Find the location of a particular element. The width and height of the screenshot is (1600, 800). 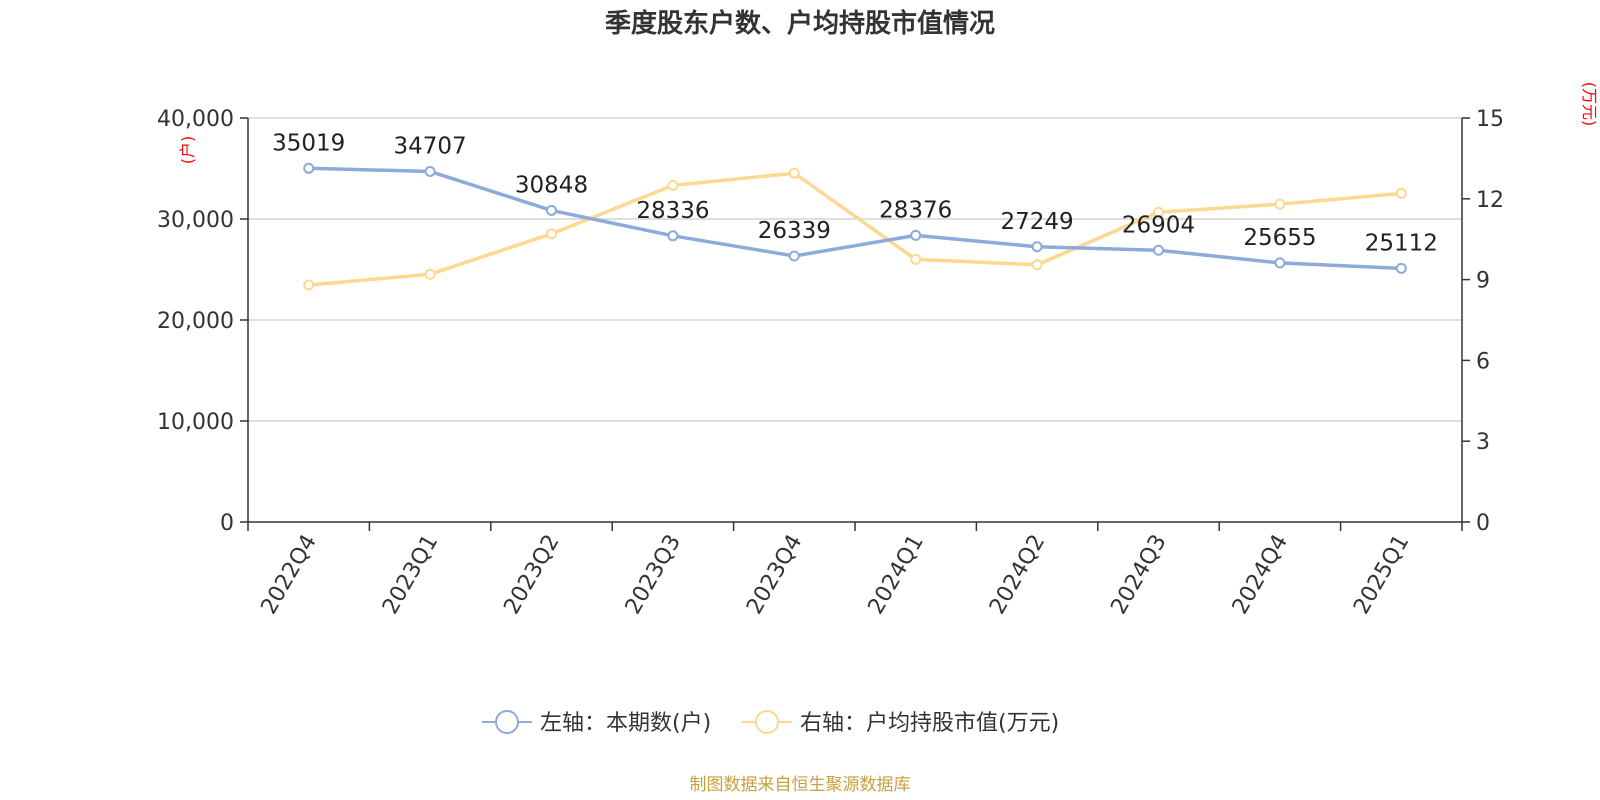

right-tick-label: 3 is located at coordinates (1483, 442).